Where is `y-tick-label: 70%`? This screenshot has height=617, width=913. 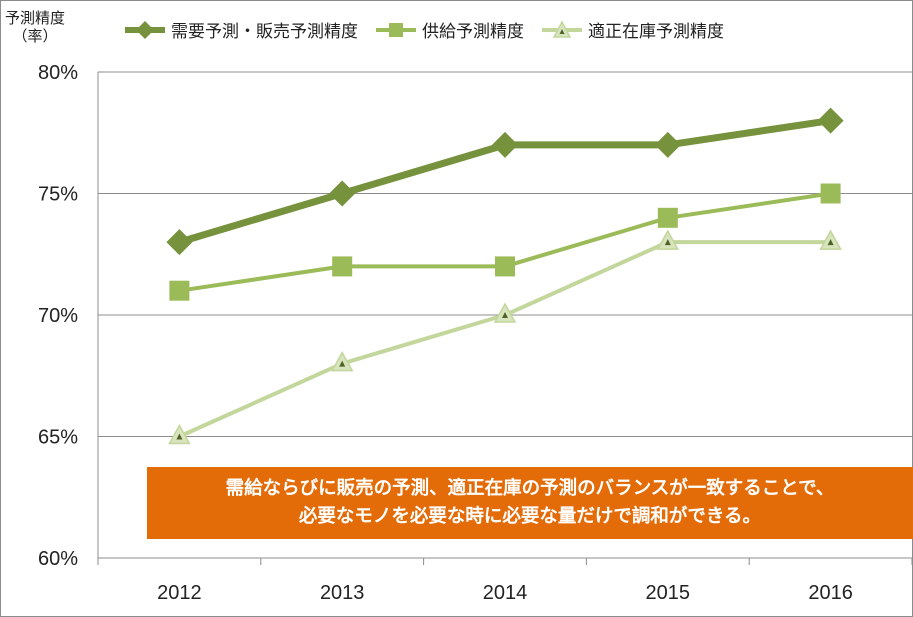 y-tick-label: 70% is located at coordinates (58, 316).